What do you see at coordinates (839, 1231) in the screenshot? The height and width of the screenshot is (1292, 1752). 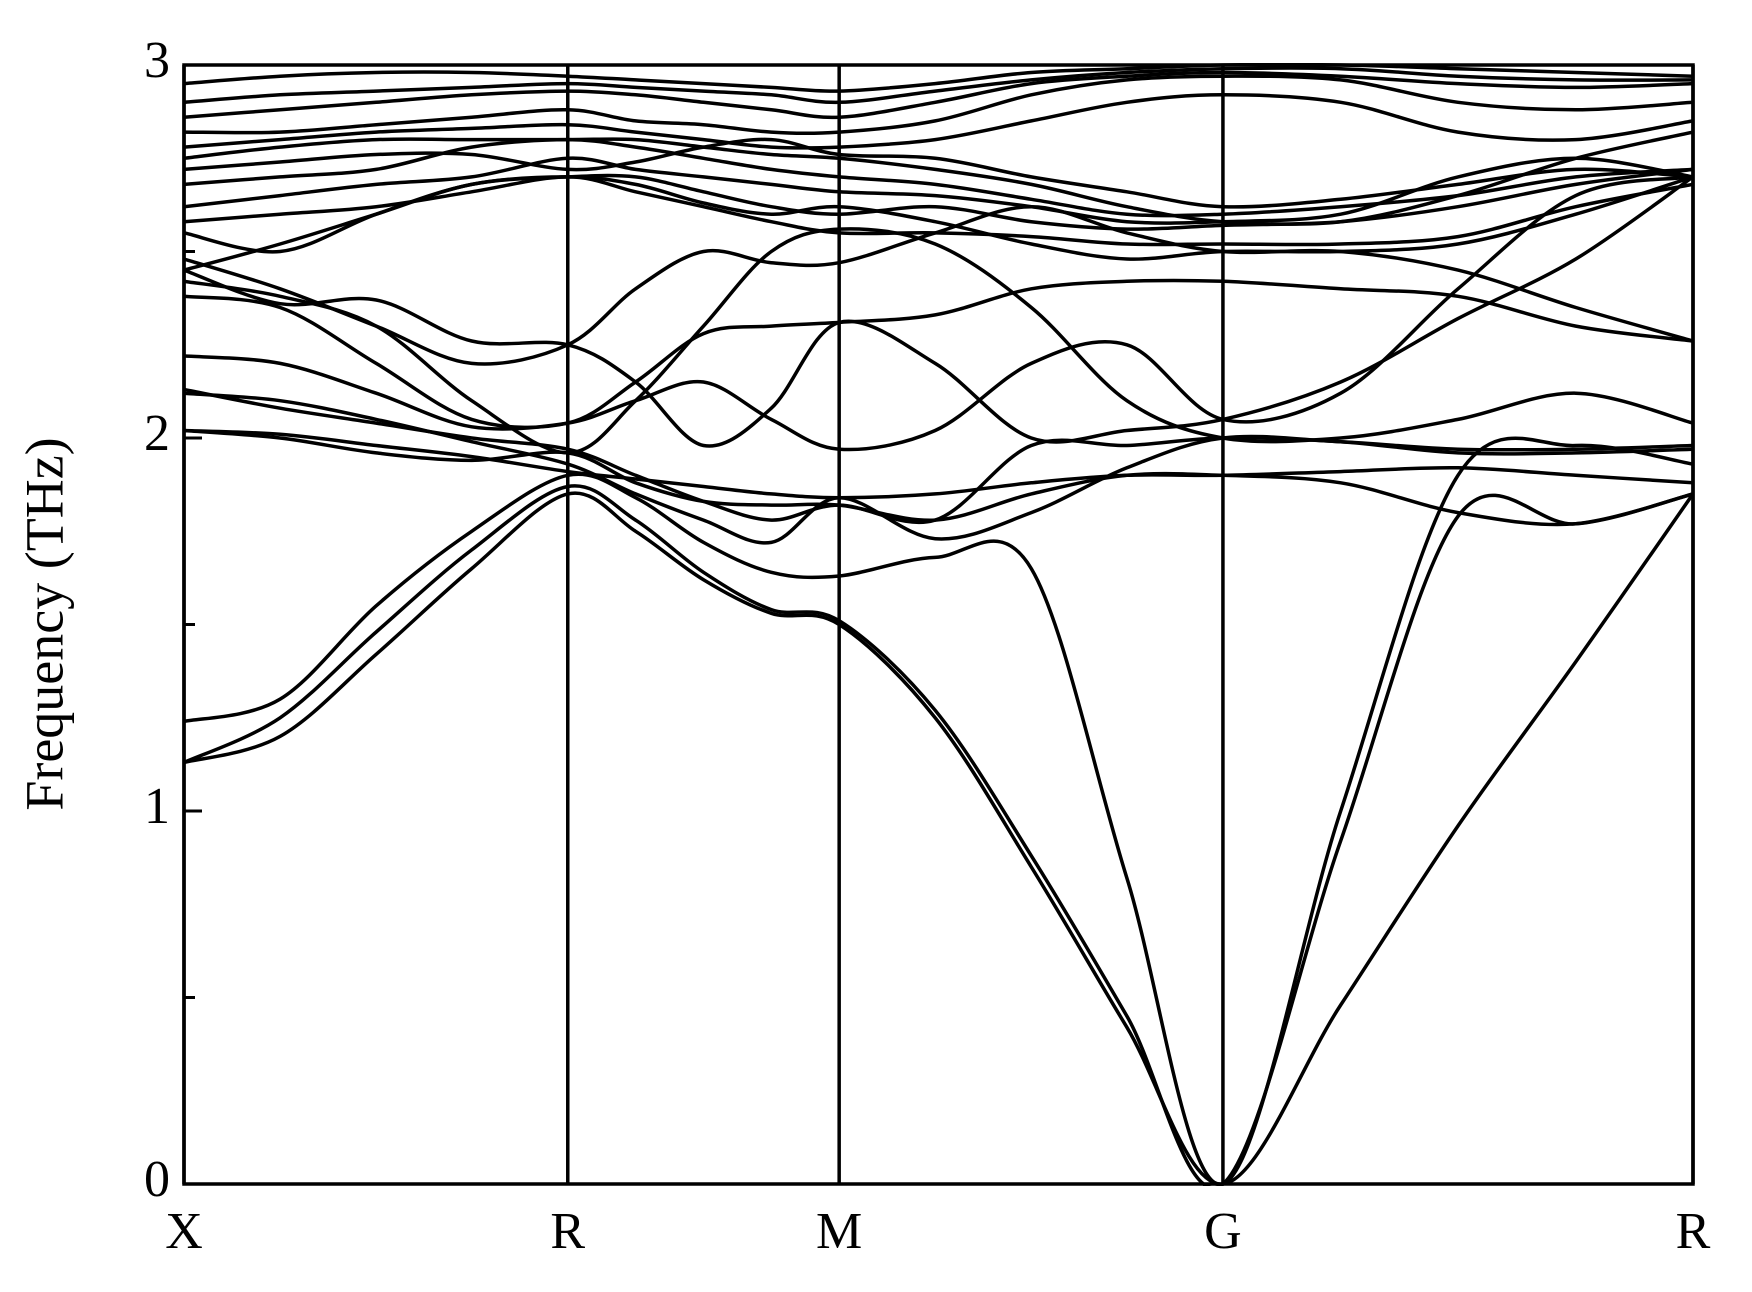 I see `x-tick-label: M` at bounding box center [839, 1231].